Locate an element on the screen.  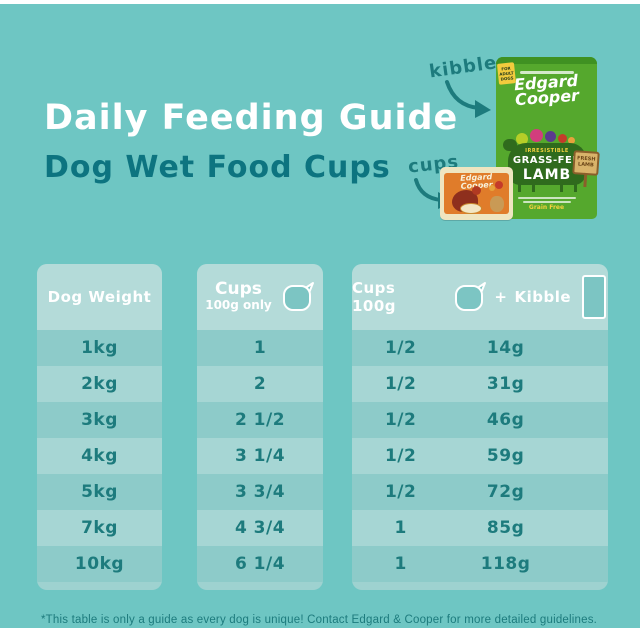
table-row: 5kg is located at coordinates (99, 492).